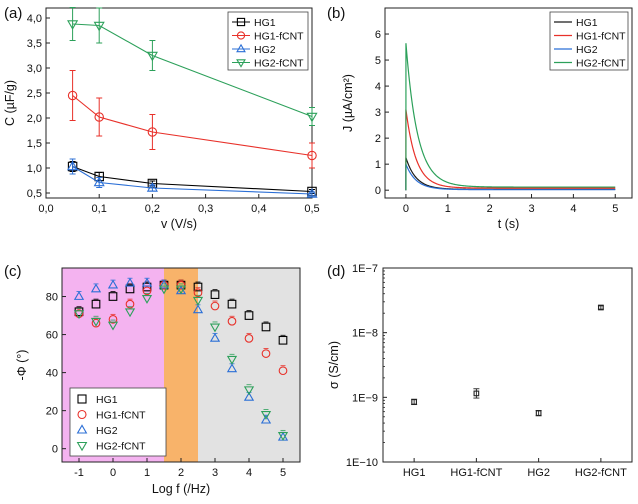 This screenshot has height=504, width=638. What do you see at coordinates (107, 400) in the screenshot?
I see `c-legend-label: HG1` at bounding box center [107, 400].